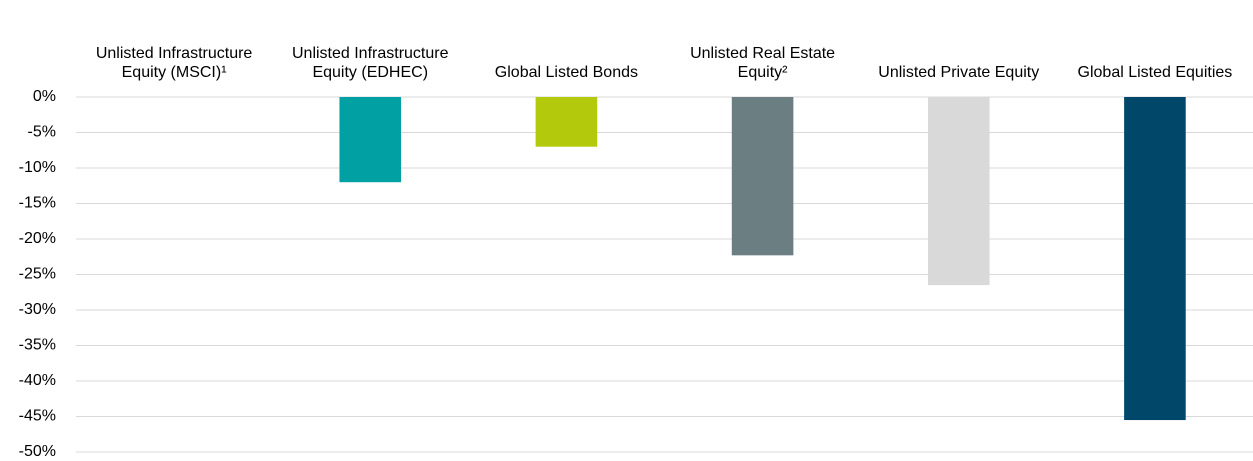 The height and width of the screenshot is (461, 1253). Describe the element at coordinates (763, 63) in the screenshot. I see `x-tick-label: Unlisted Real Estate Equity²` at that location.